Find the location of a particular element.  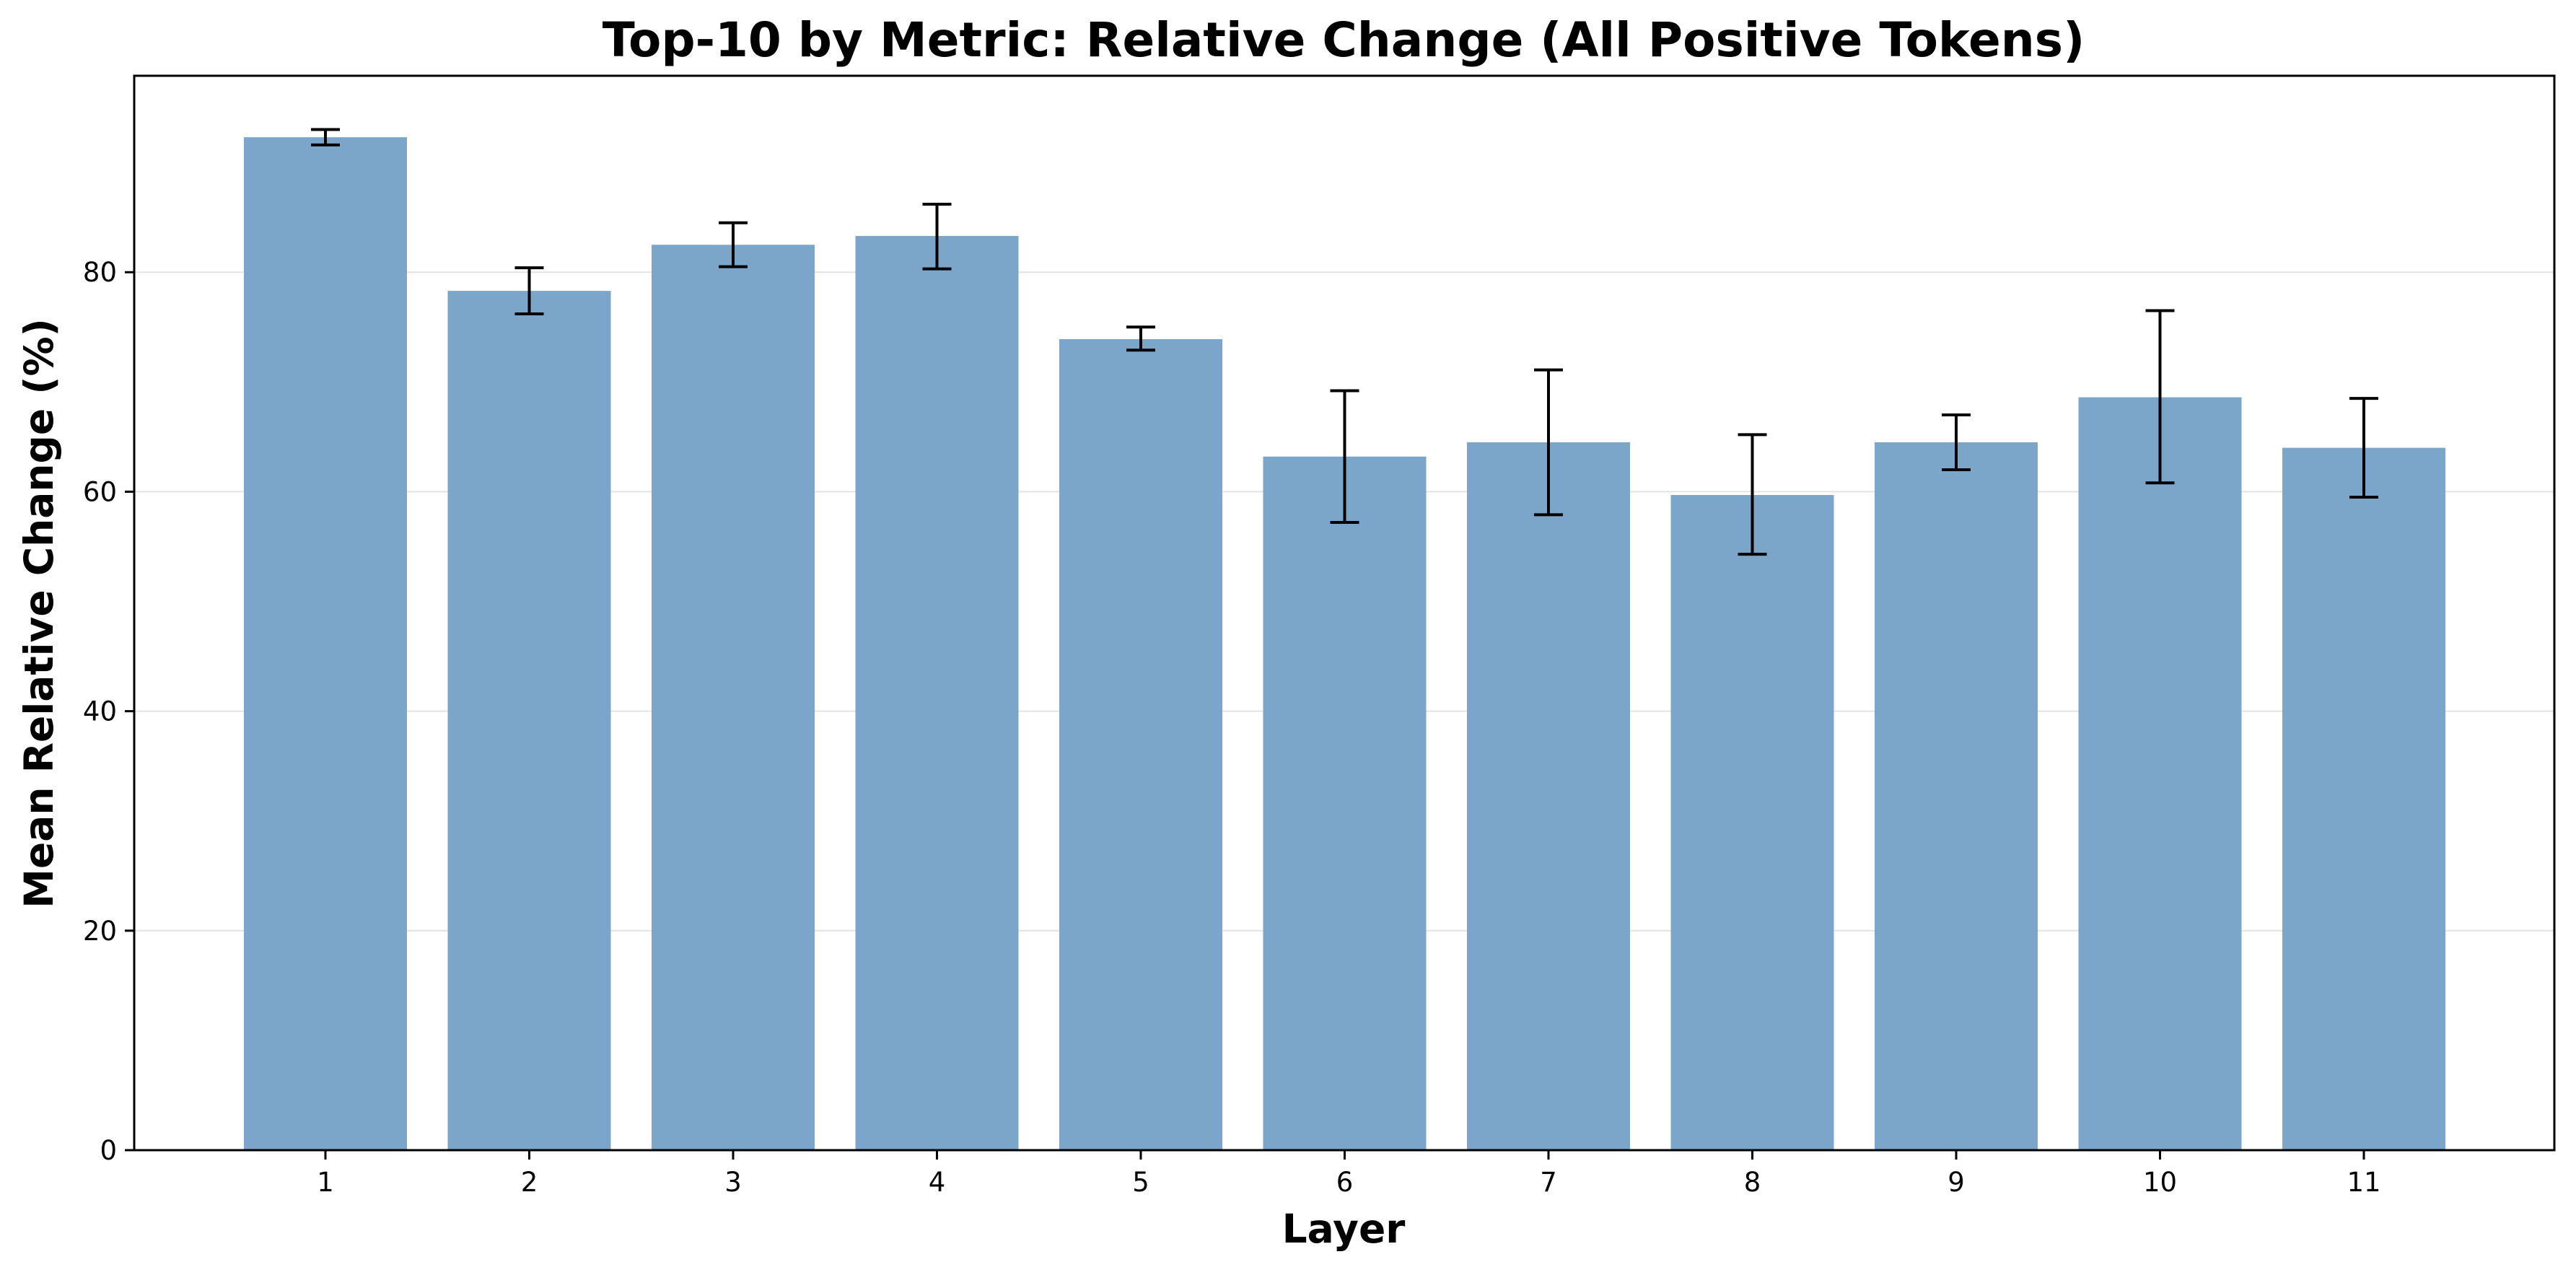

x-tick-label: 6 is located at coordinates (1345, 1183).